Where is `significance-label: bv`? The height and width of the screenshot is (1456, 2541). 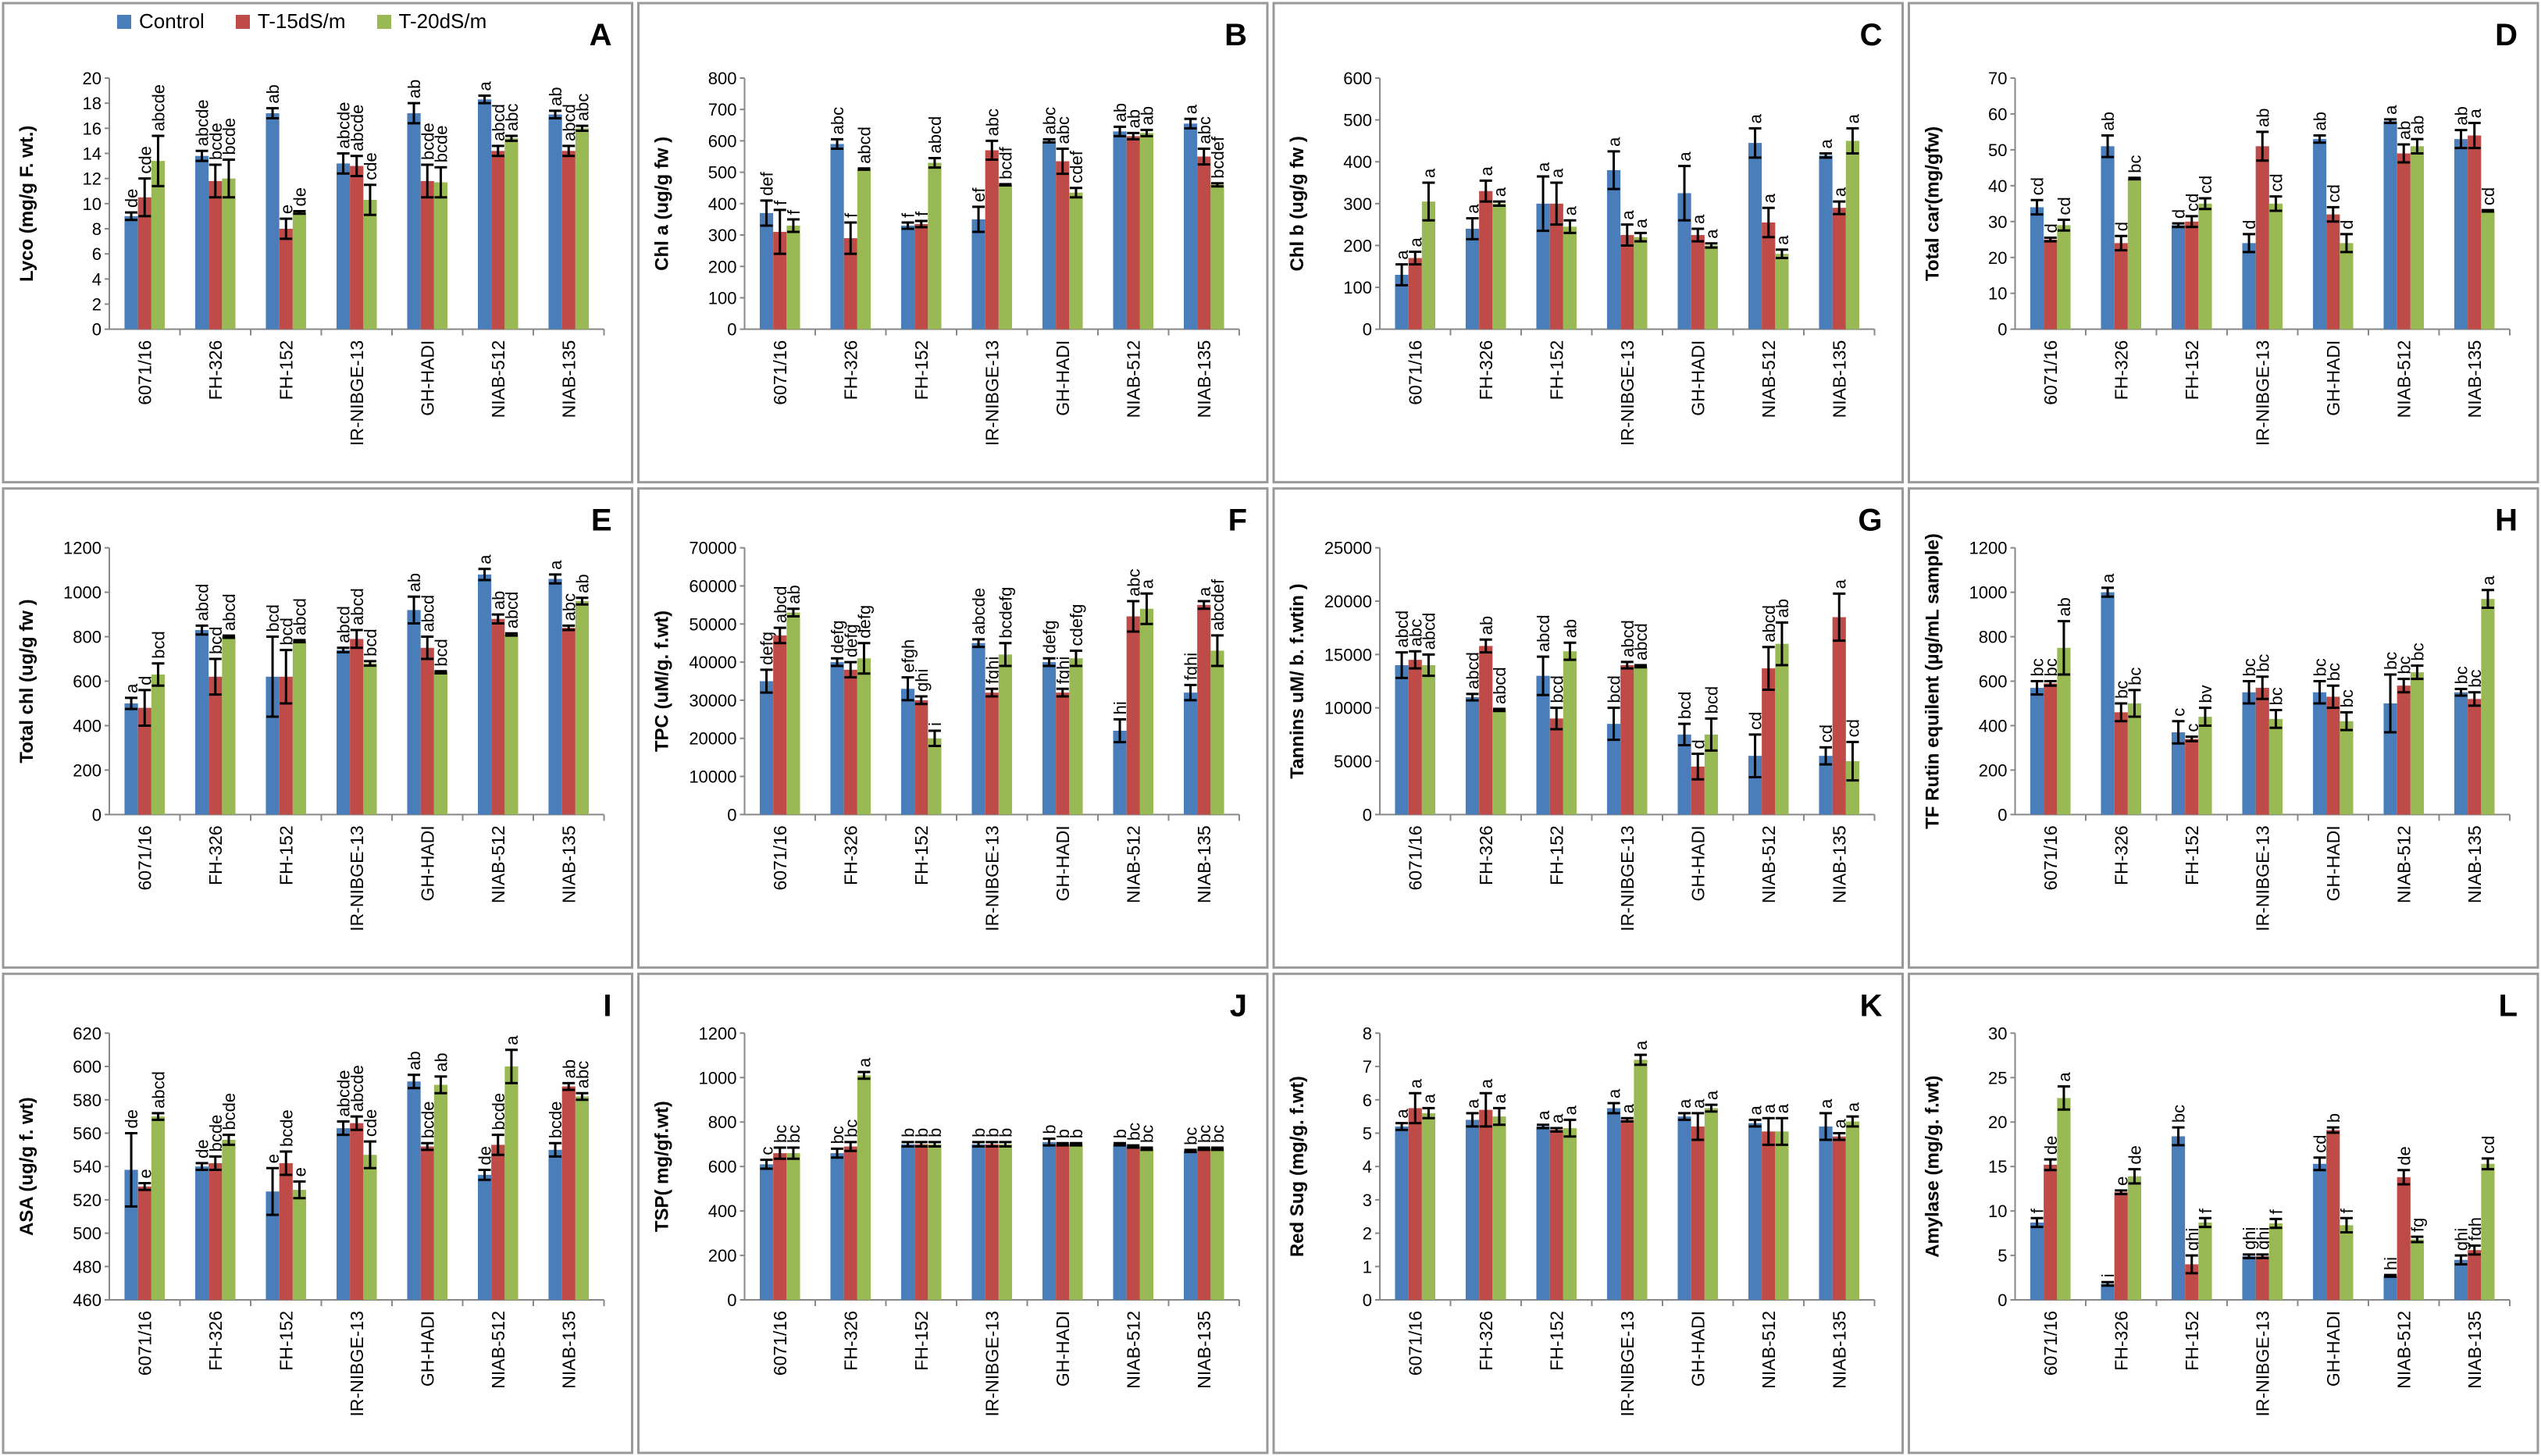
significance-label: bv is located at coordinates (2205, 694).